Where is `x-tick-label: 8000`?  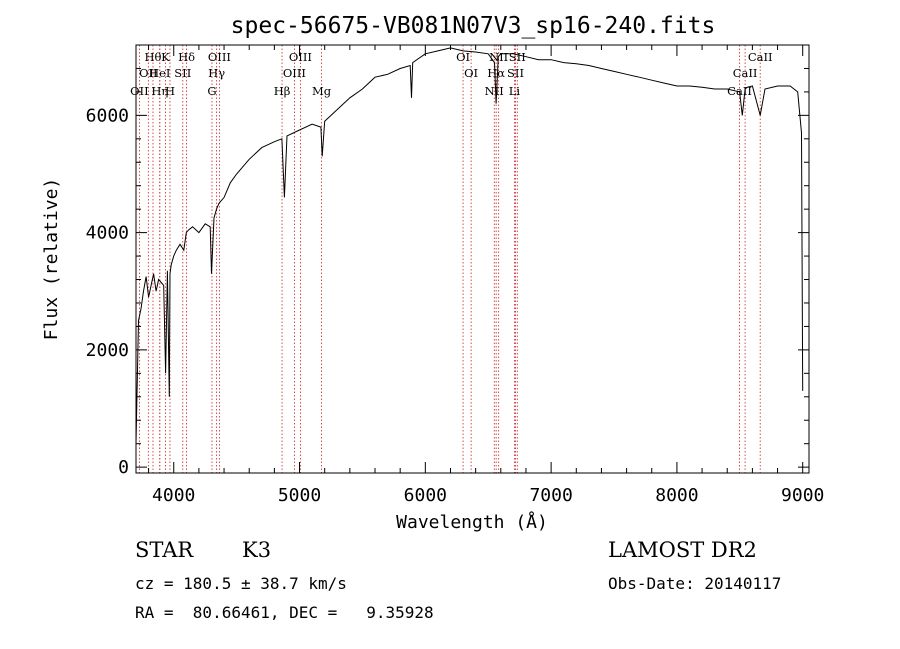
x-tick-label: 8000 is located at coordinates (676, 495).